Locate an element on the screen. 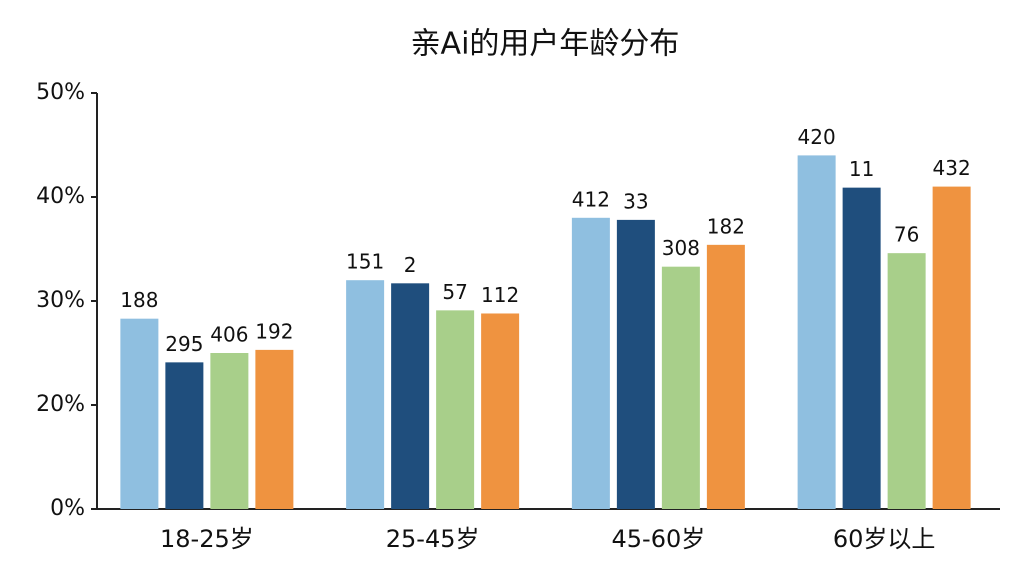 This screenshot has height=576, width=1024. x-tick-label: 45-60岁 is located at coordinates (659, 539).